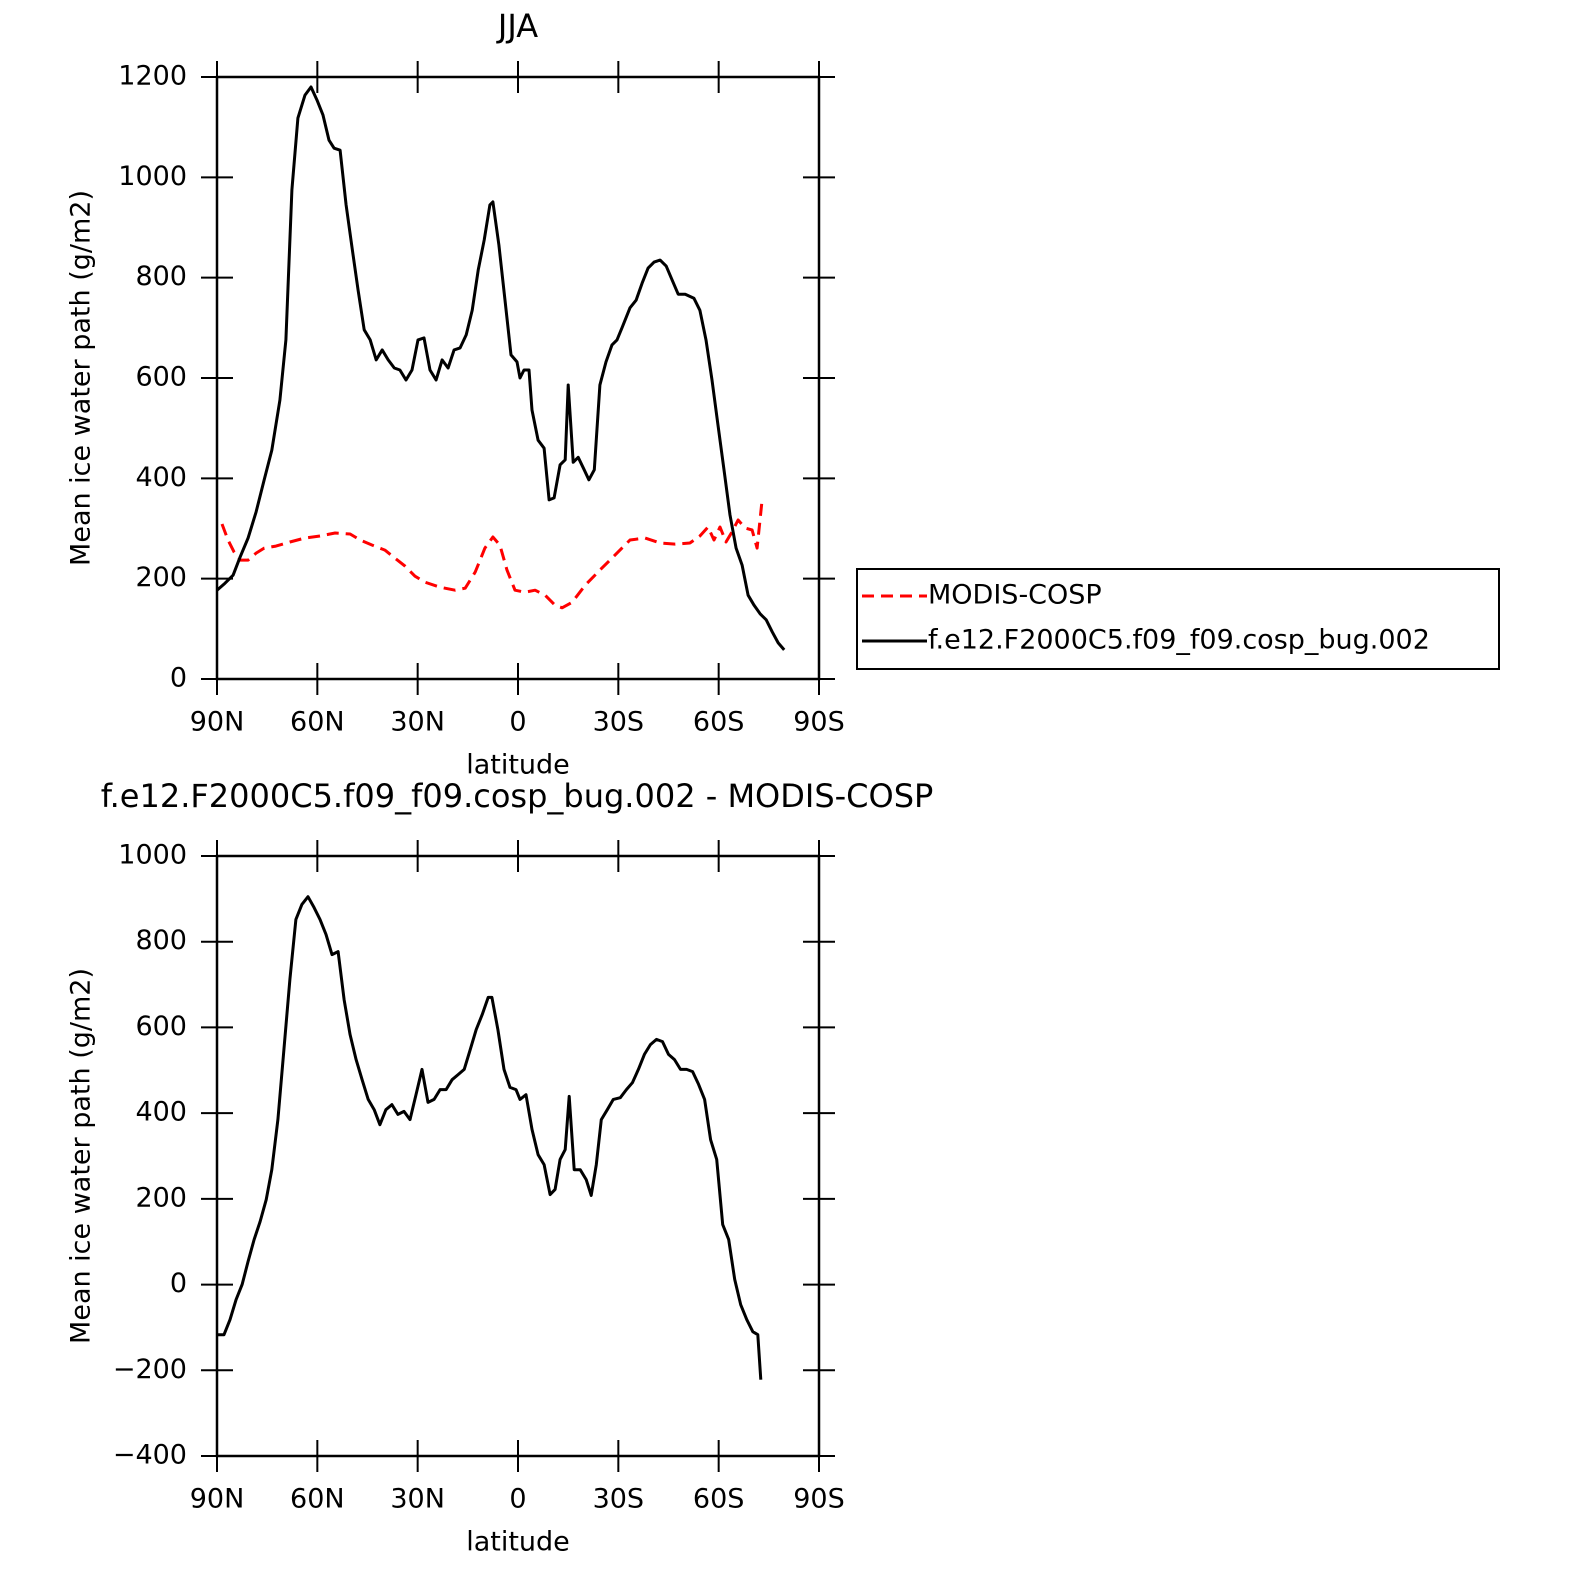  I want to click on legend-label: MODIS-COSP, so click(1015, 595).